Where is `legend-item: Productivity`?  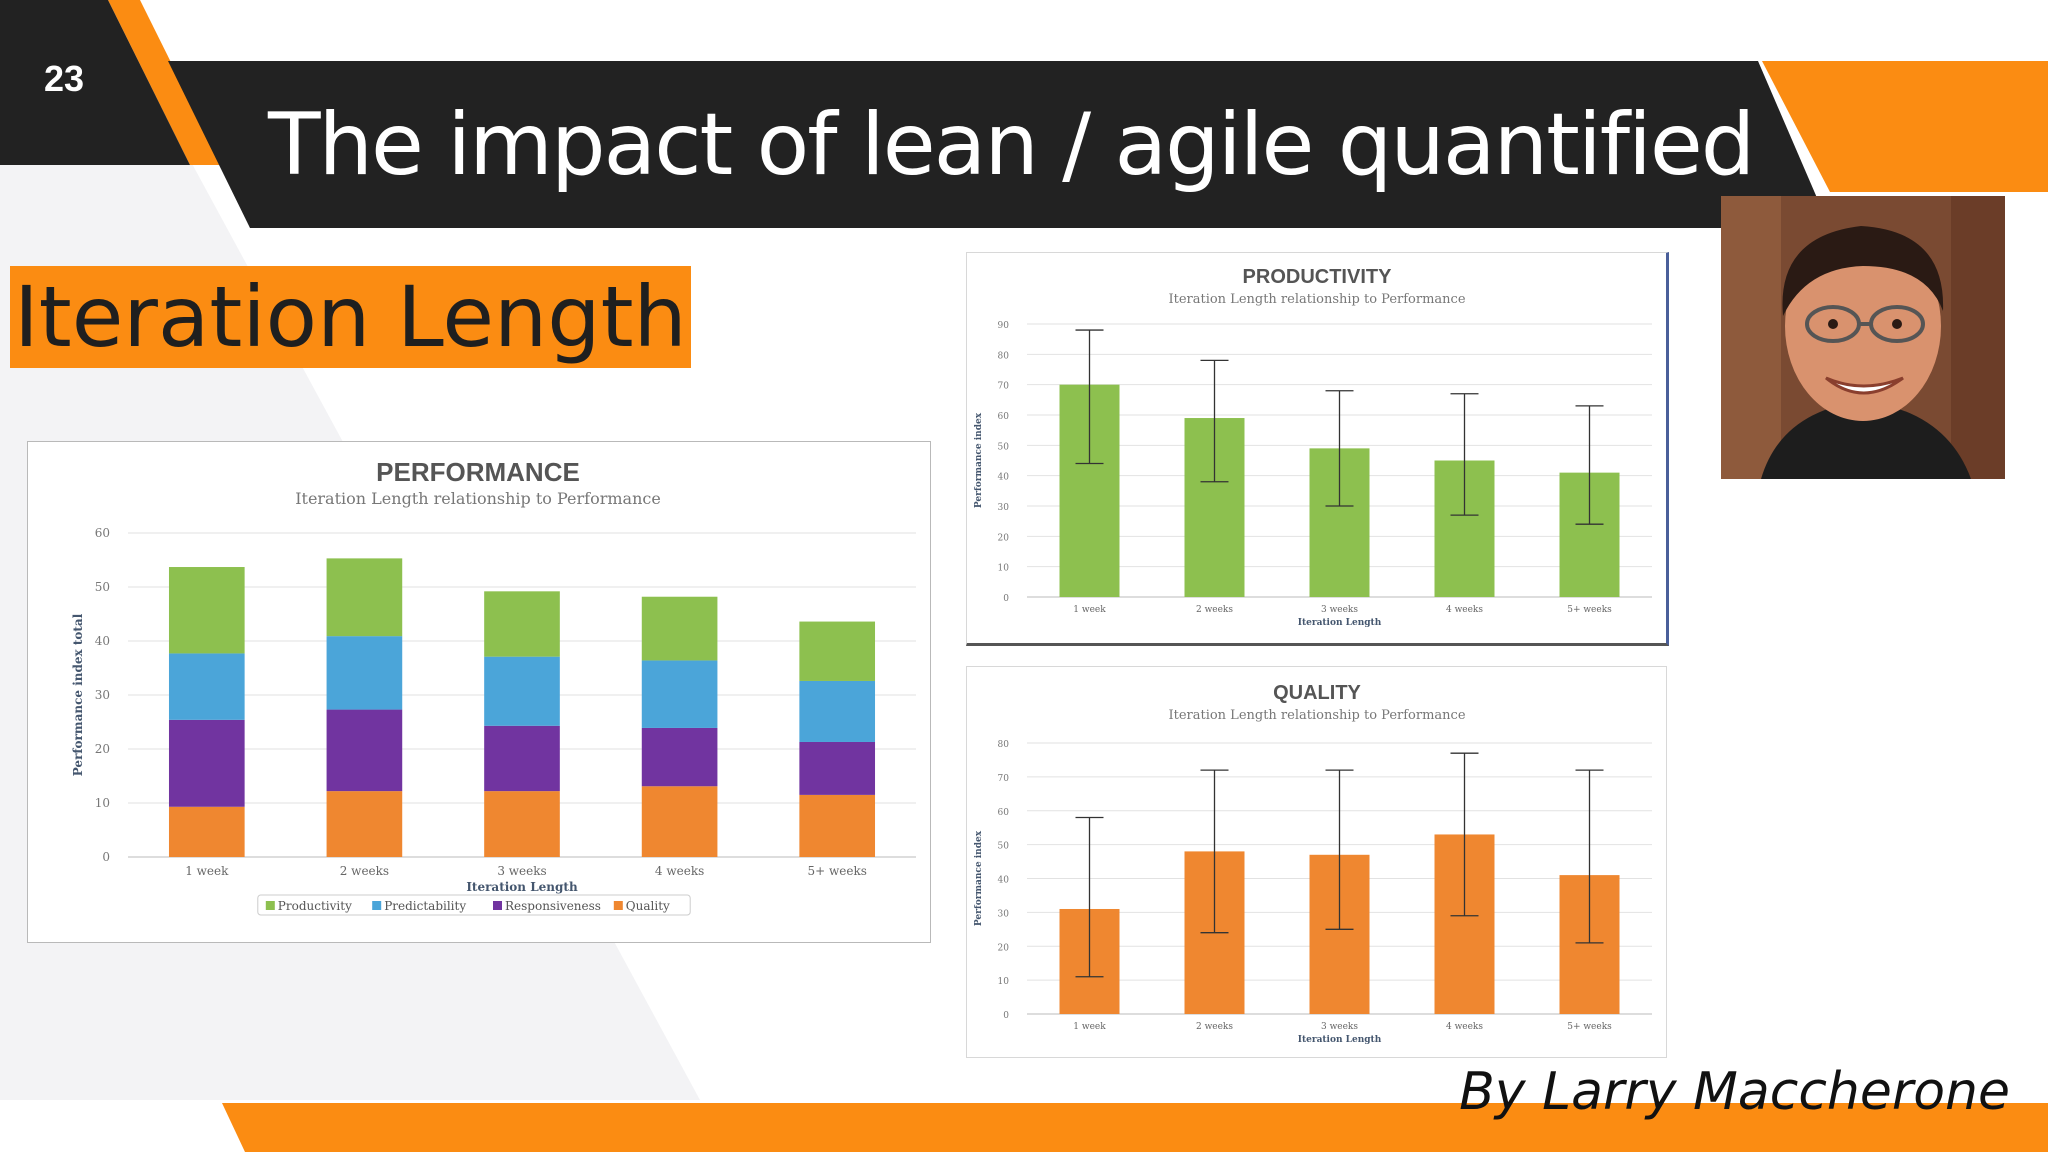 legend-item: Productivity is located at coordinates (315, 906).